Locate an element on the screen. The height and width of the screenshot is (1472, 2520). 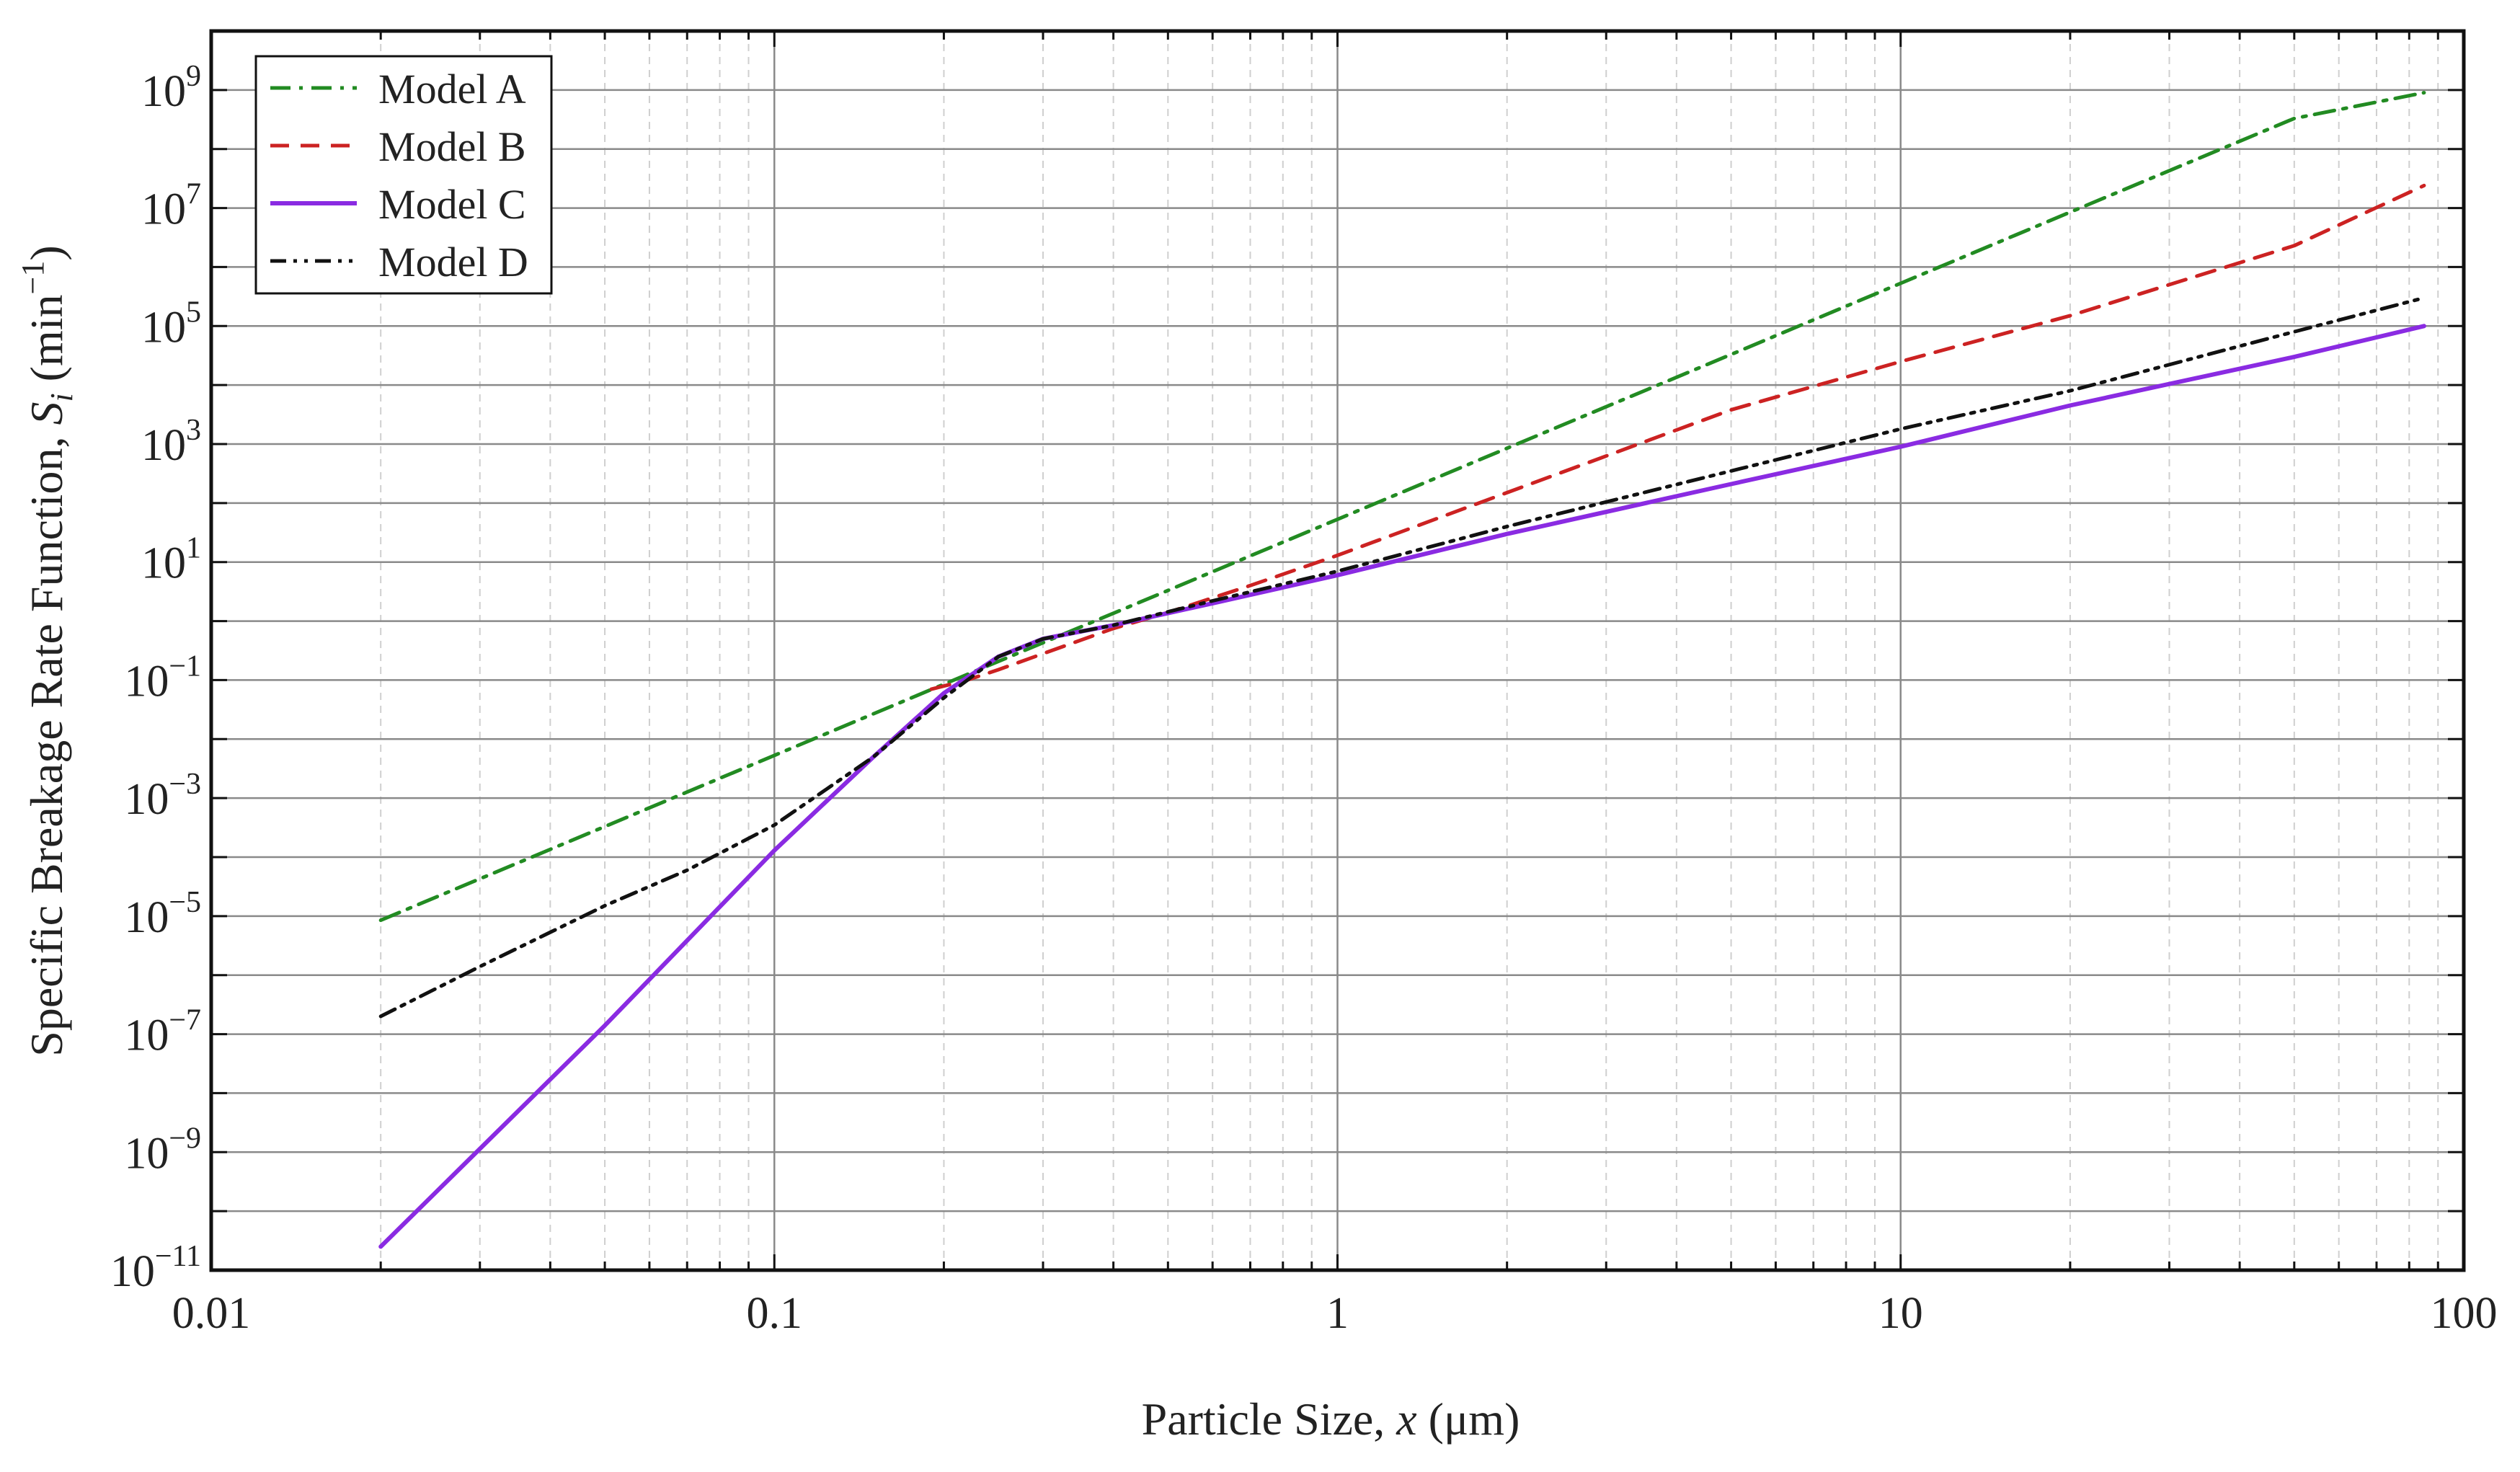
legend-label: Model C is located at coordinates (452, 204).